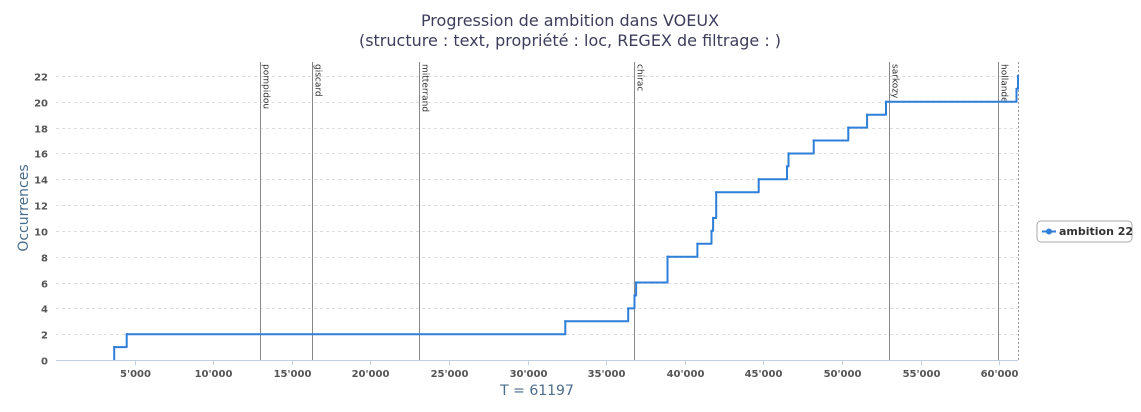 This screenshot has width=1141, height=412. I want to click on x-tick-label: 60'000, so click(1000, 374).